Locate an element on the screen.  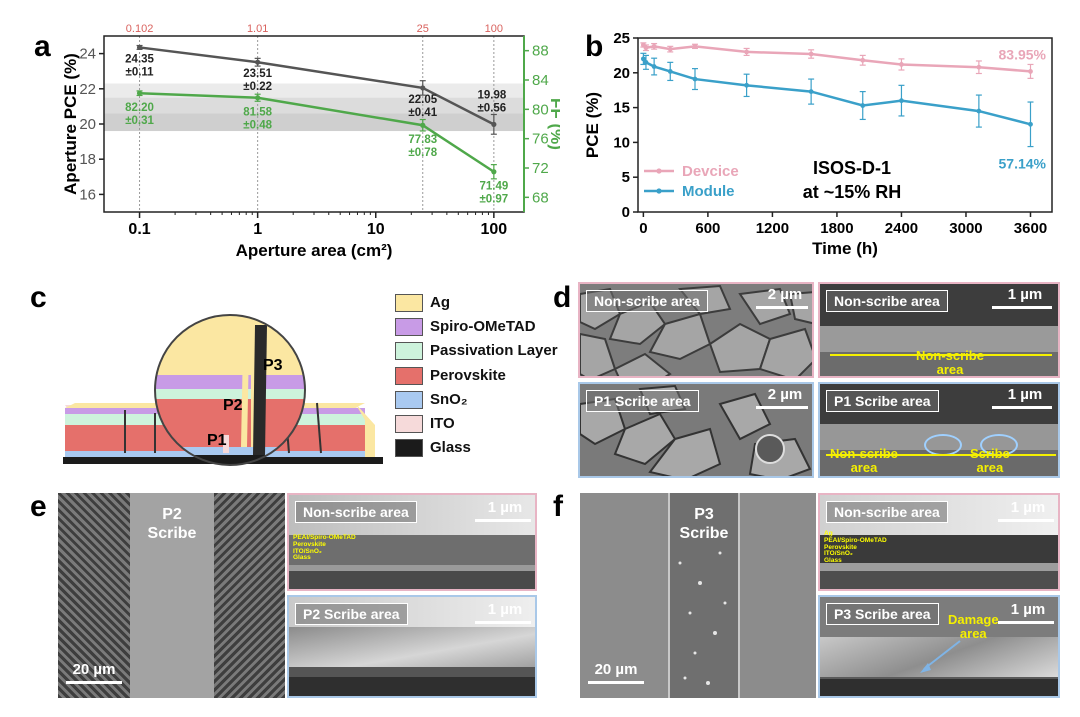
sem-f-scale-text: 20 µm is located at coordinates (616, 669).